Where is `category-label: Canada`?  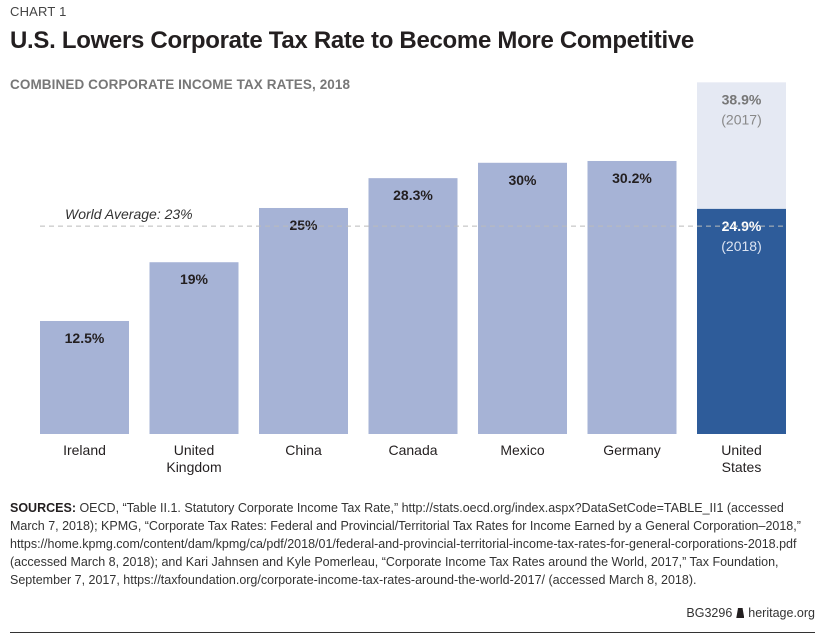 category-label: Canada is located at coordinates (412, 450).